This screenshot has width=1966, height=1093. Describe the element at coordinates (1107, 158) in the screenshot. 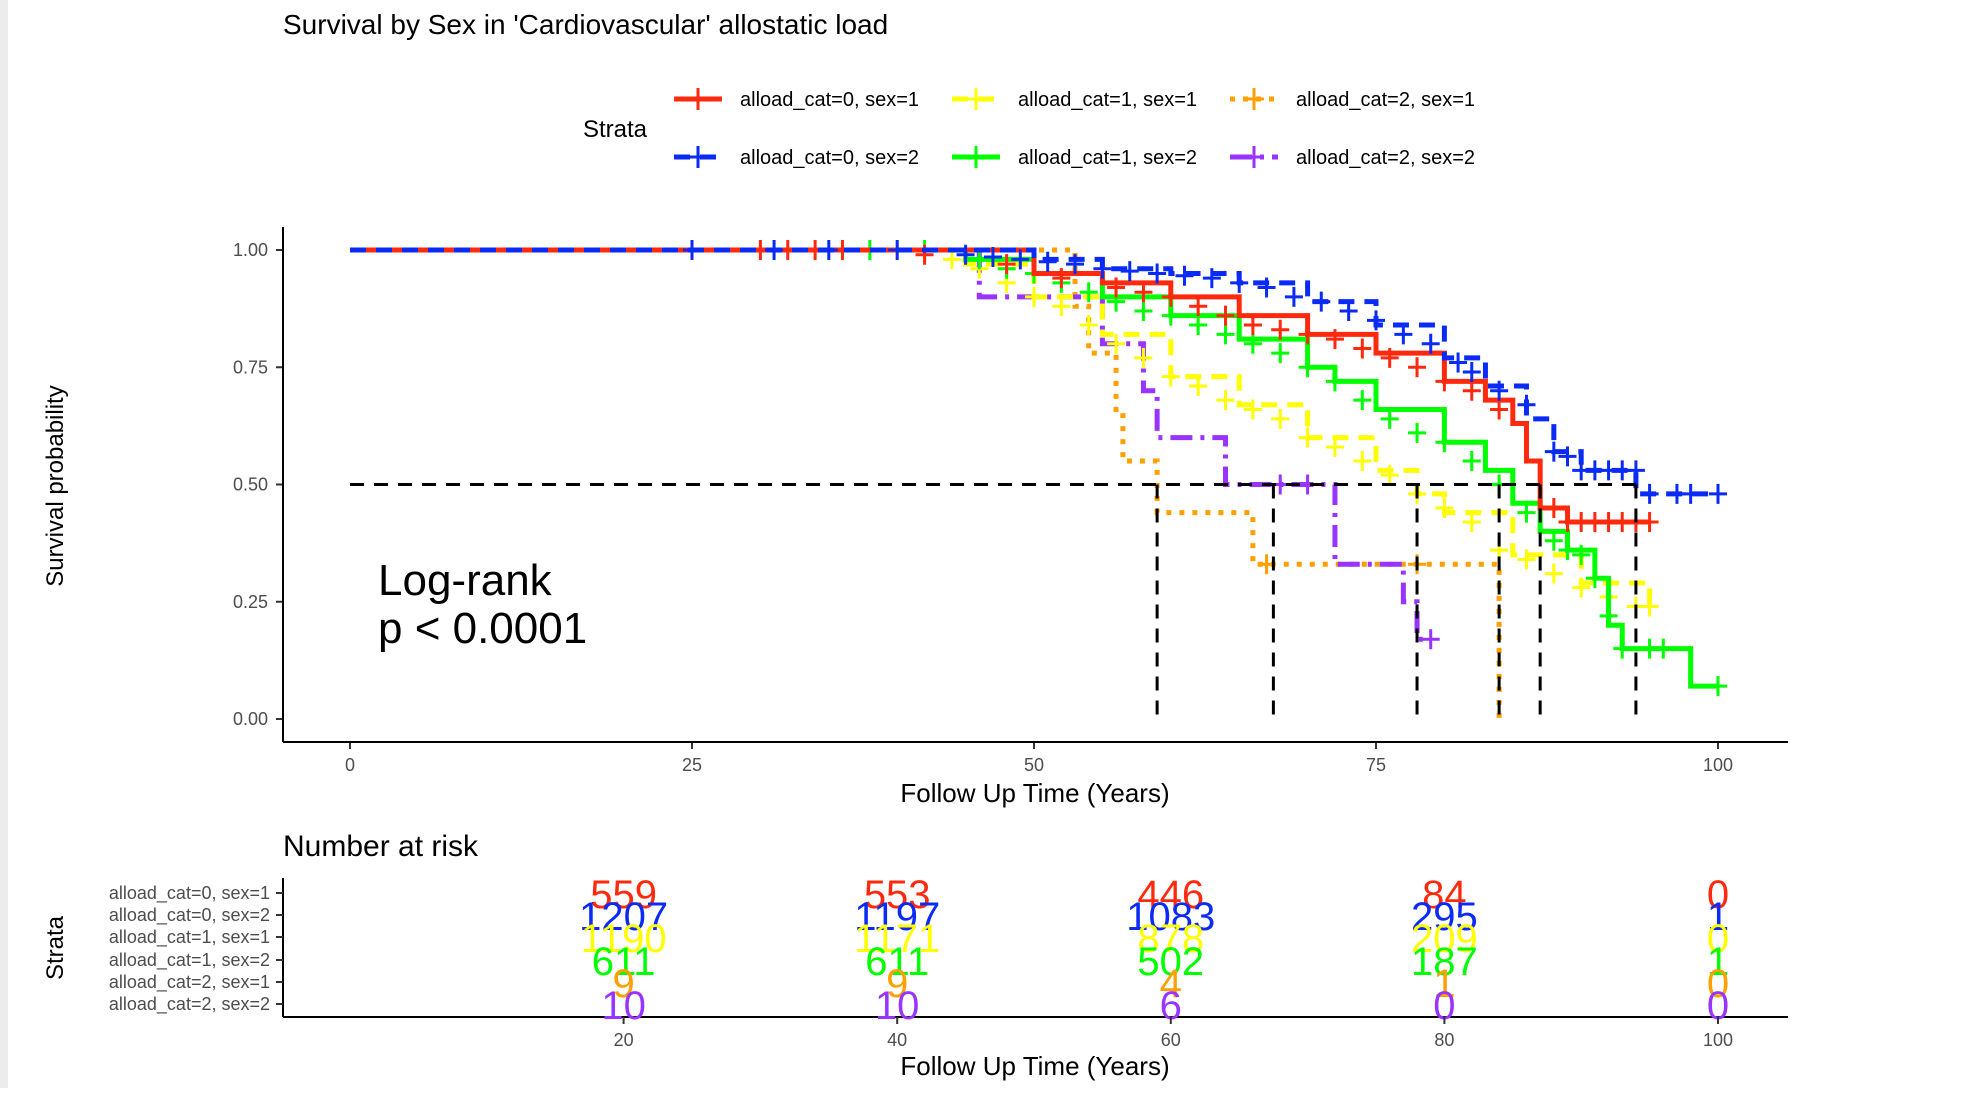

I see `legend-entry-label: alload_cat=1, sex=2` at that location.